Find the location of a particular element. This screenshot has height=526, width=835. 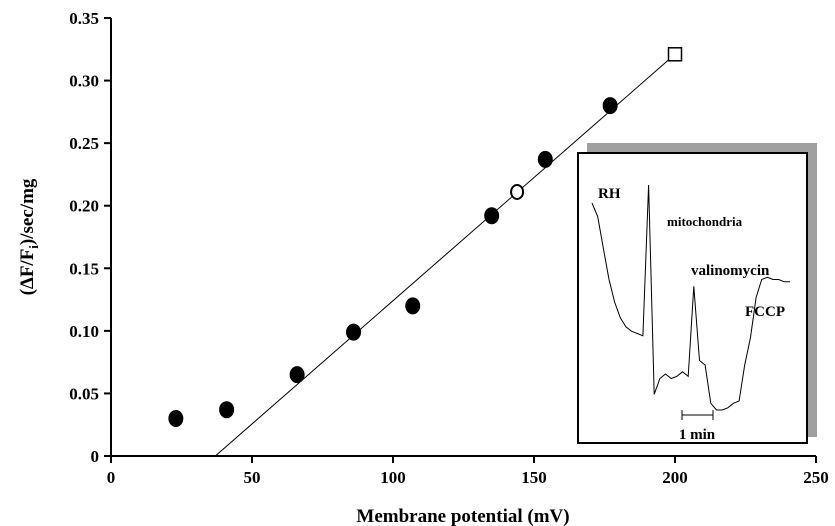

y-axis-label-rest: )/sec/mg is located at coordinates (27, 211).